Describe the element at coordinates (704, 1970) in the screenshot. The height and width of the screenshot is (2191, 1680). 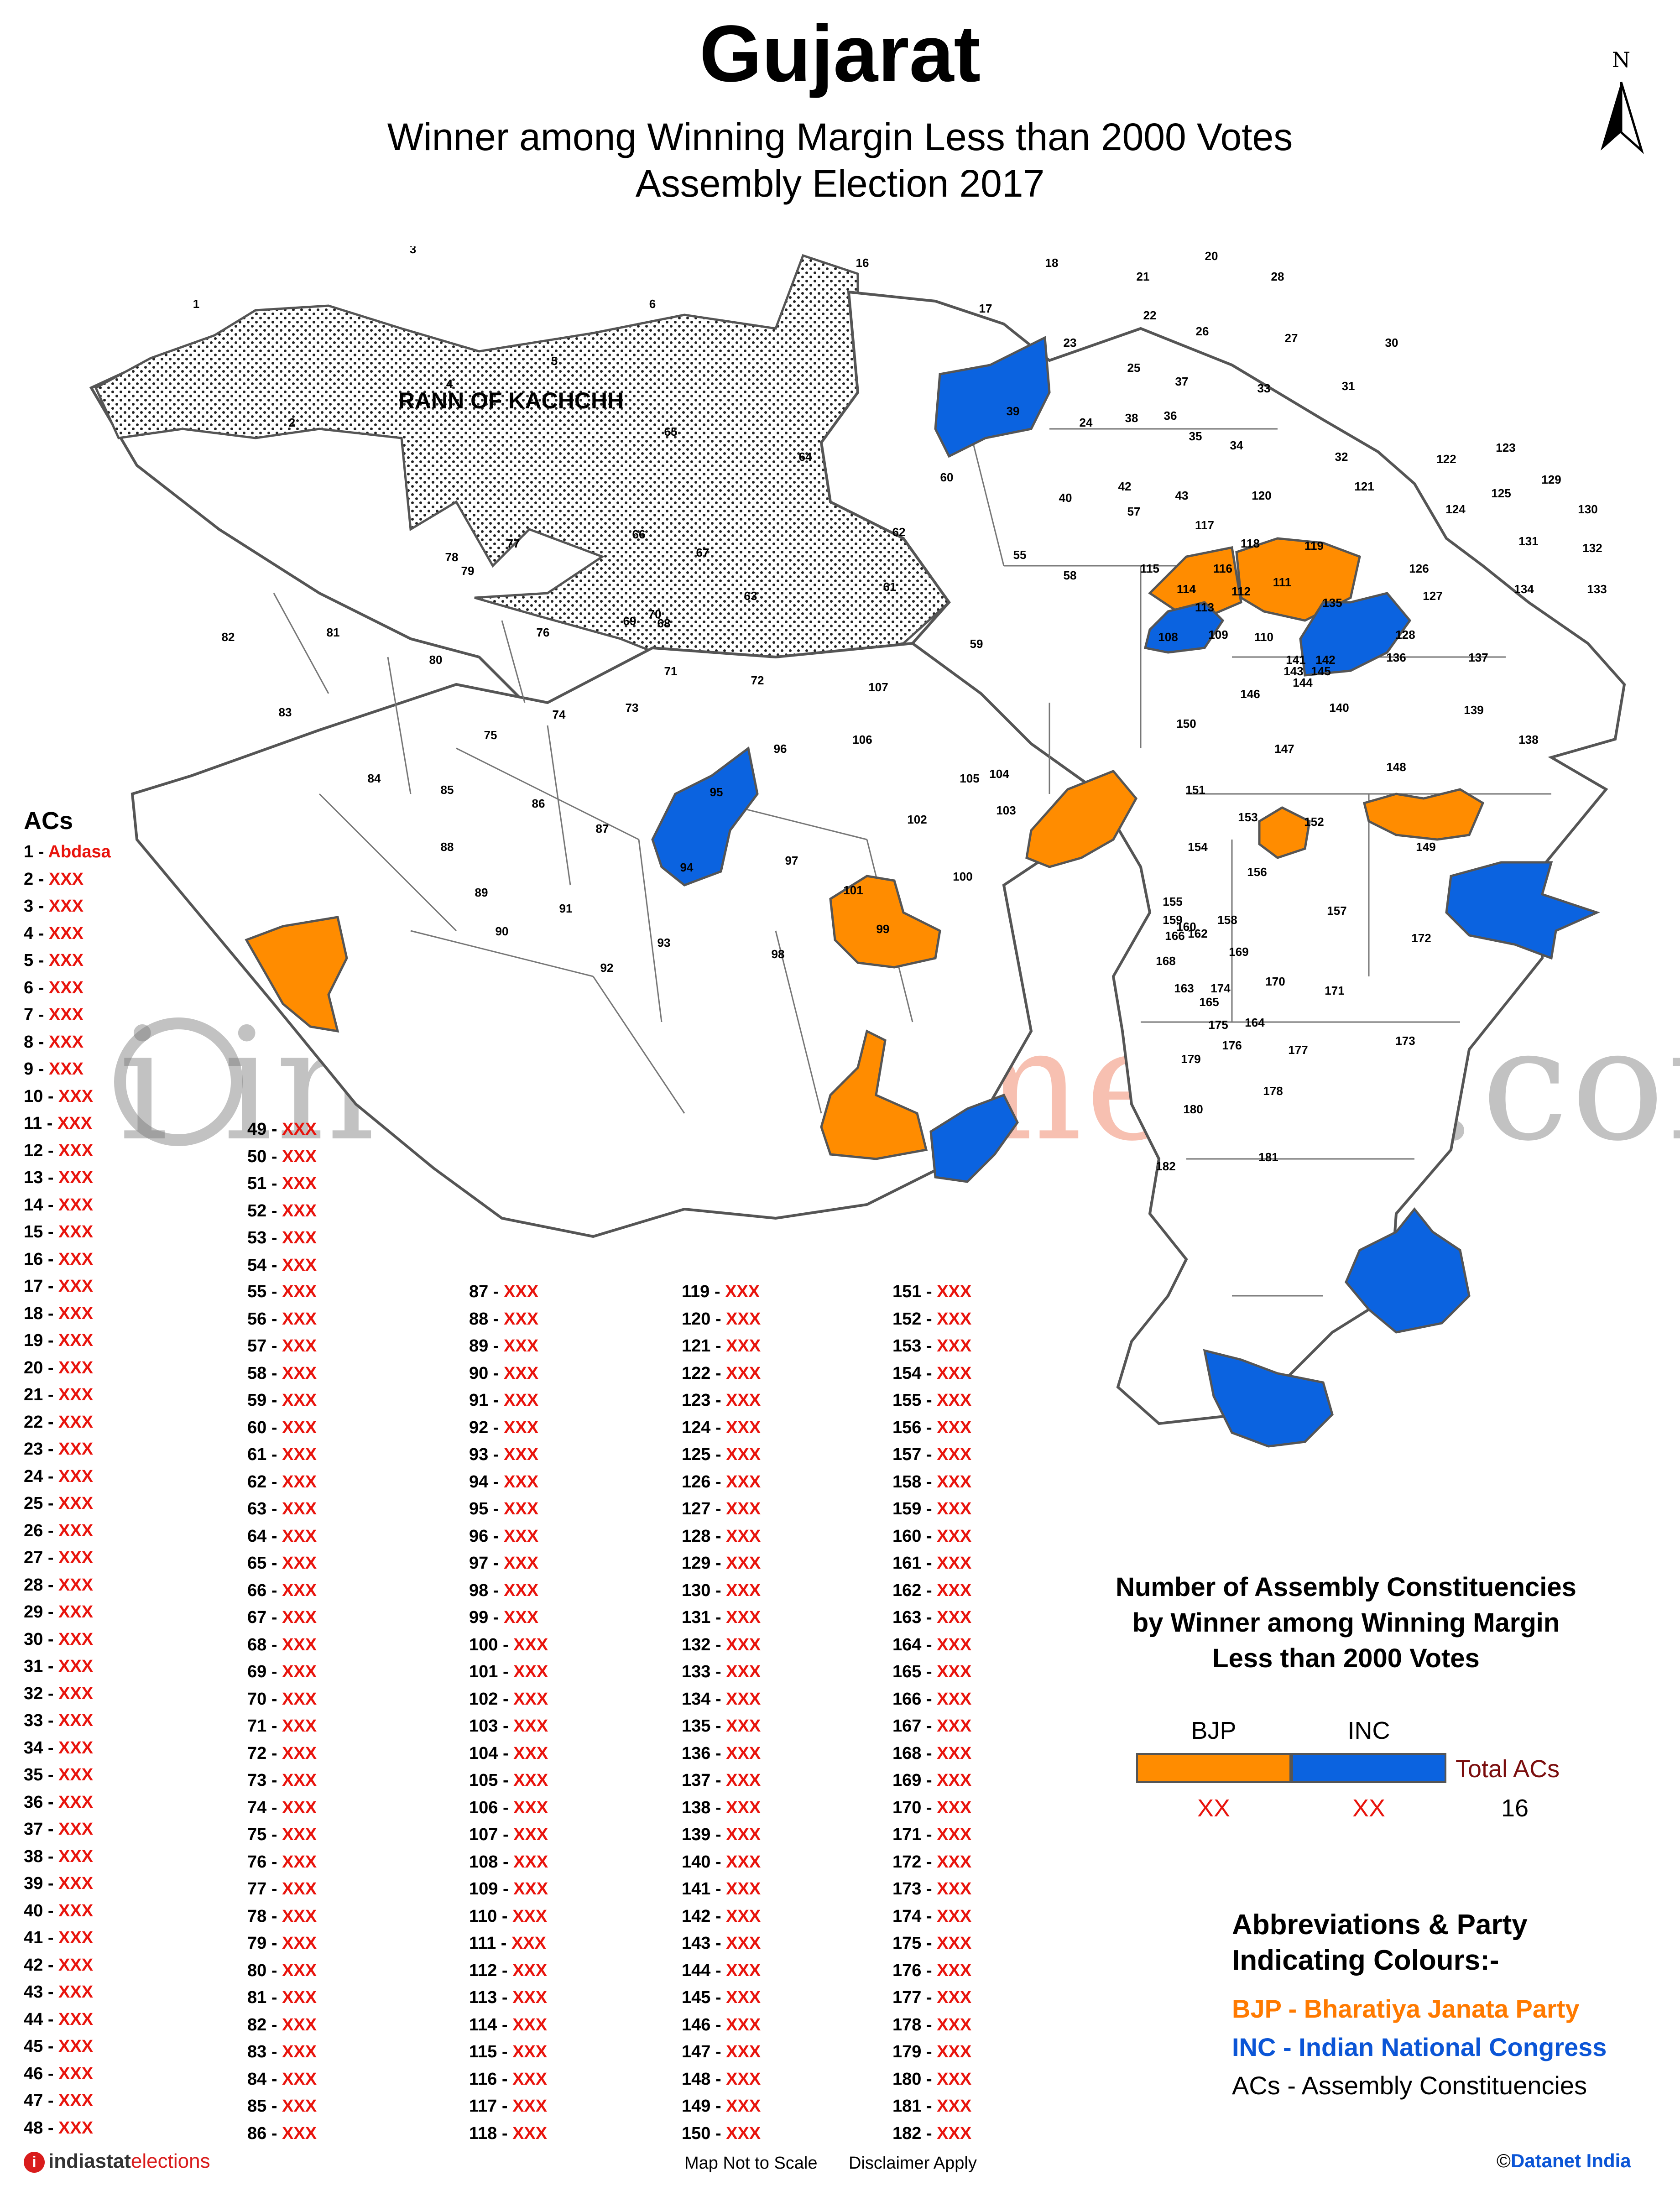
I see `ac-number: 144 -` at that location.